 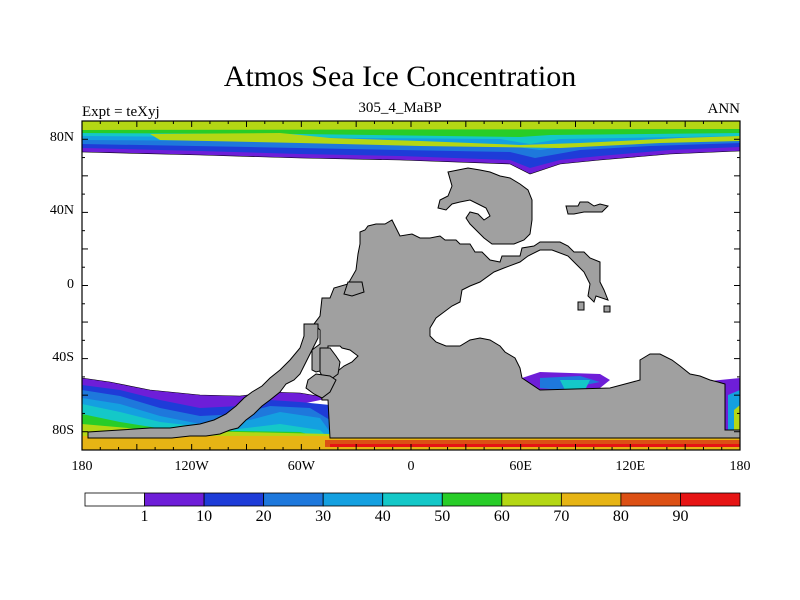 What do you see at coordinates (61, 138) in the screenshot?
I see `lat-tick-label: 80N` at bounding box center [61, 138].